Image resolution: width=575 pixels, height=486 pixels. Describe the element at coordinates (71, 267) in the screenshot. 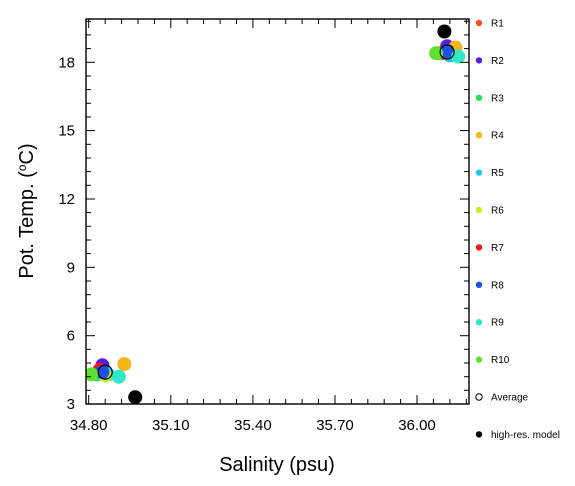

I see `y-tick-label: 9` at that location.